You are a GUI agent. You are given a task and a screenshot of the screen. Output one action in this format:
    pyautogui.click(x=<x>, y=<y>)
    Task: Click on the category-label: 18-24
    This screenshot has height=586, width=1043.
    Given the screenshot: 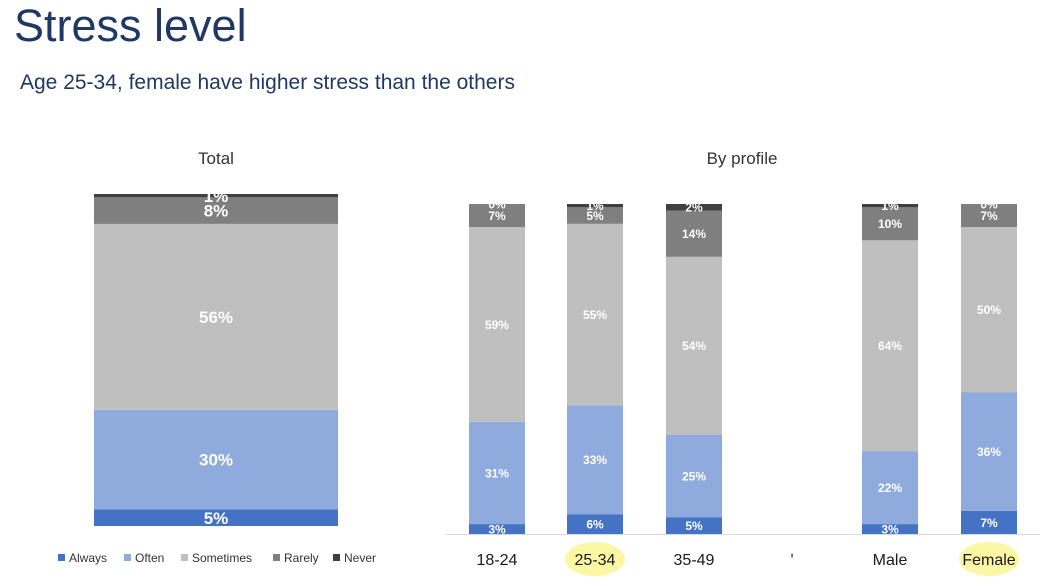 What is the action you would take?
    pyautogui.click(x=497, y=560)
    